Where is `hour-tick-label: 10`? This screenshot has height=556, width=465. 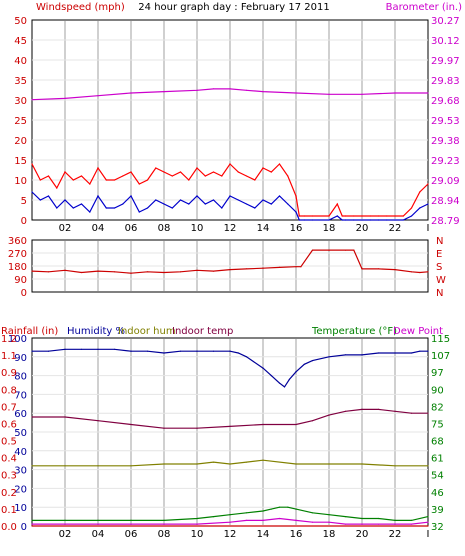 hour-tick-label: 10 is located at coordinates (197, 534).